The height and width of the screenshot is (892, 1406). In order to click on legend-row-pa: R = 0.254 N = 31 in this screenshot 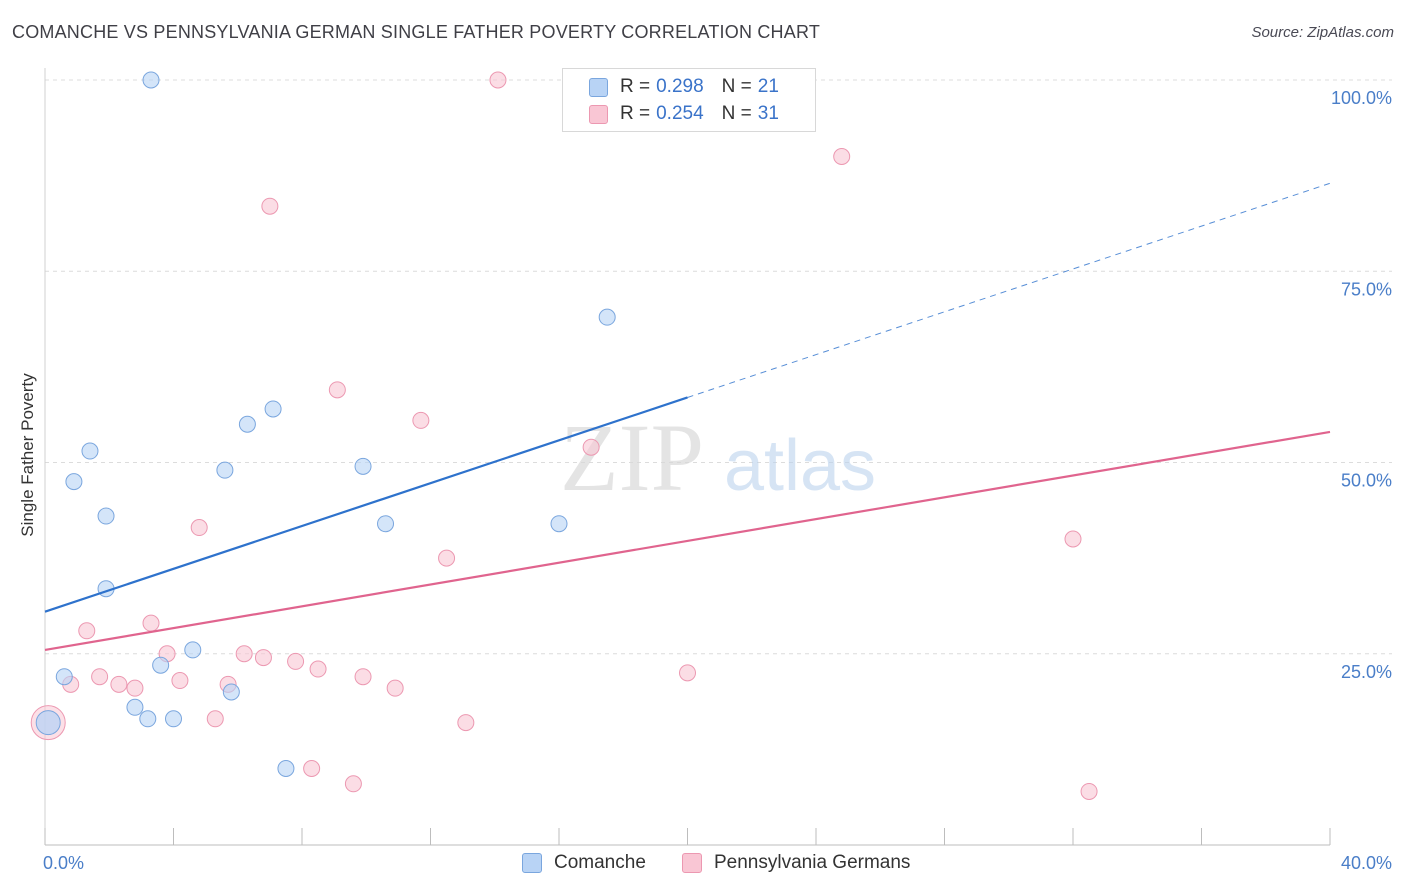, I will do `click(684, 114)`.